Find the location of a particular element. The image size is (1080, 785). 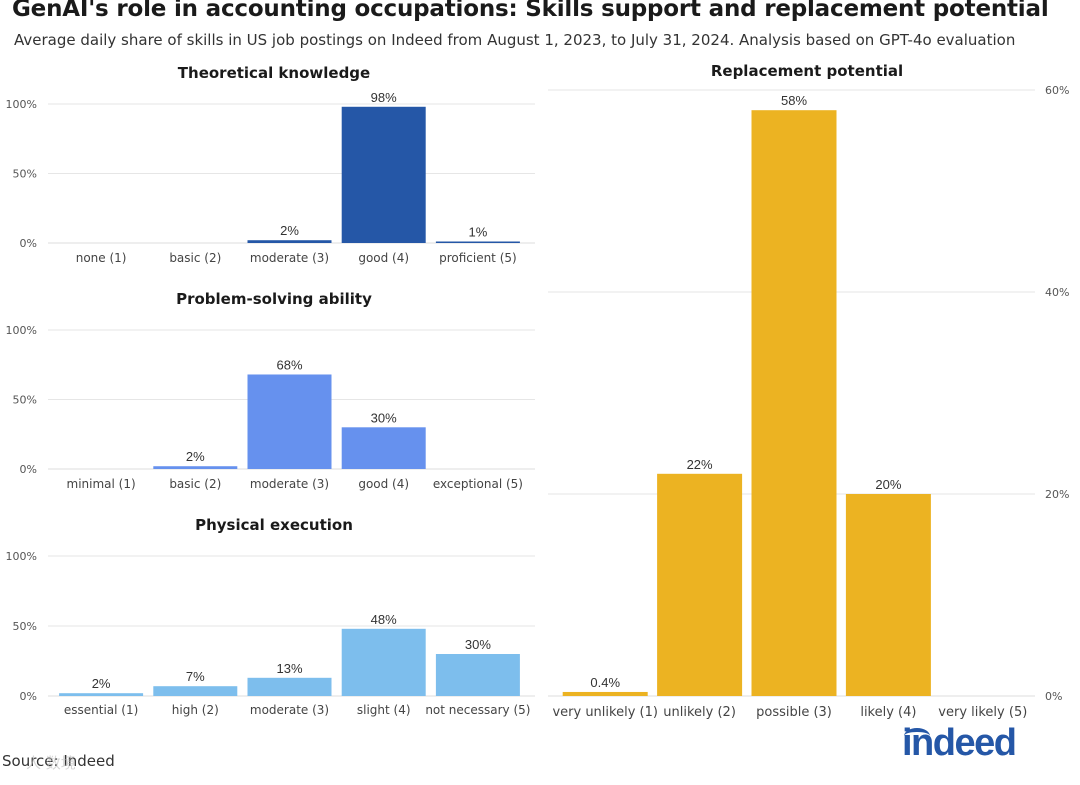

indeed-logo: indeed is located at coordinates (959, 743).